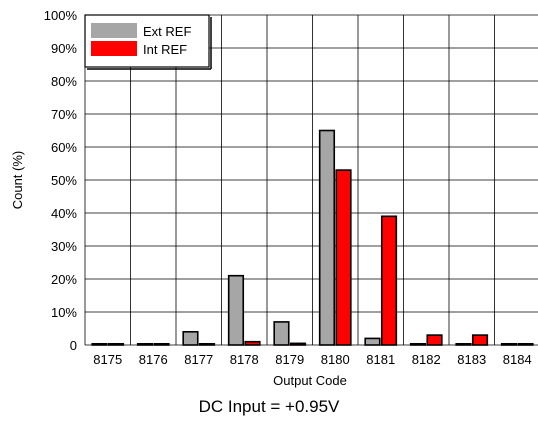  What do you see at coordinates (165, 49) in the screenshot?
I see `legend-label: Int REF` at bounding box center [165, 49].